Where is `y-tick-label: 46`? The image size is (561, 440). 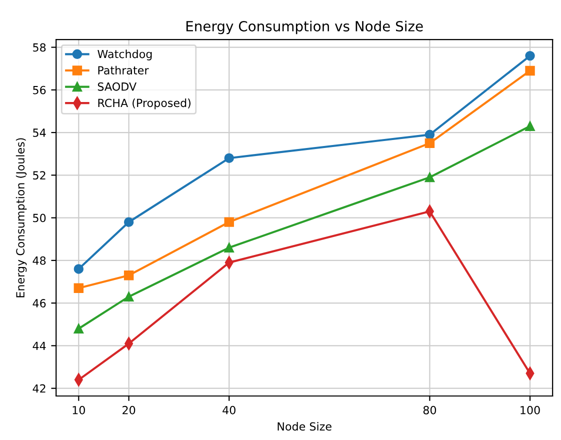
y-tick-label: 46 is located at coordinates (39, 303).